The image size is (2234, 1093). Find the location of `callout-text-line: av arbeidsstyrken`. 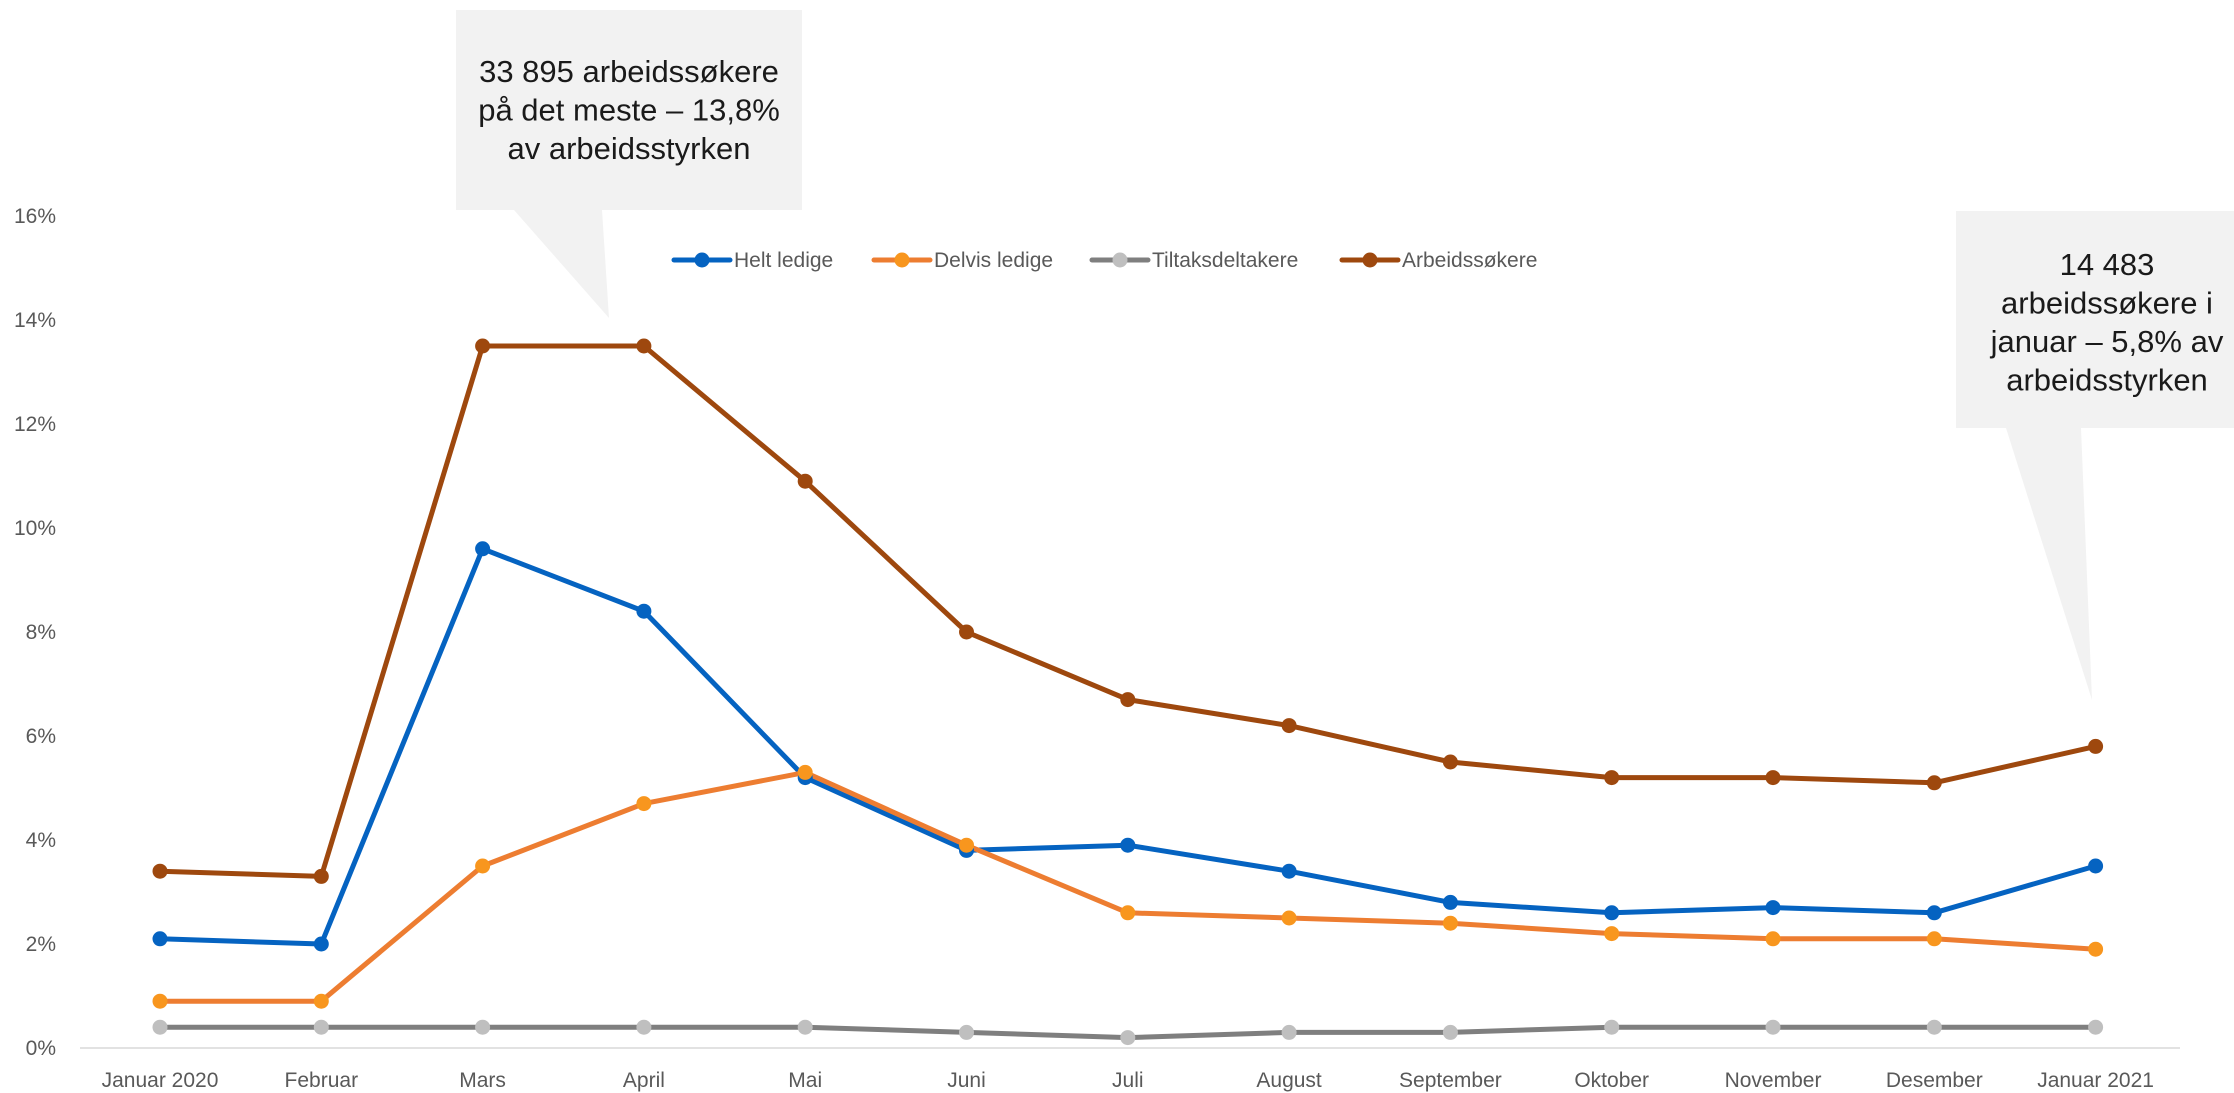

callout-text-line: av arbeidsstyrken is located at coordinates (629, 148).